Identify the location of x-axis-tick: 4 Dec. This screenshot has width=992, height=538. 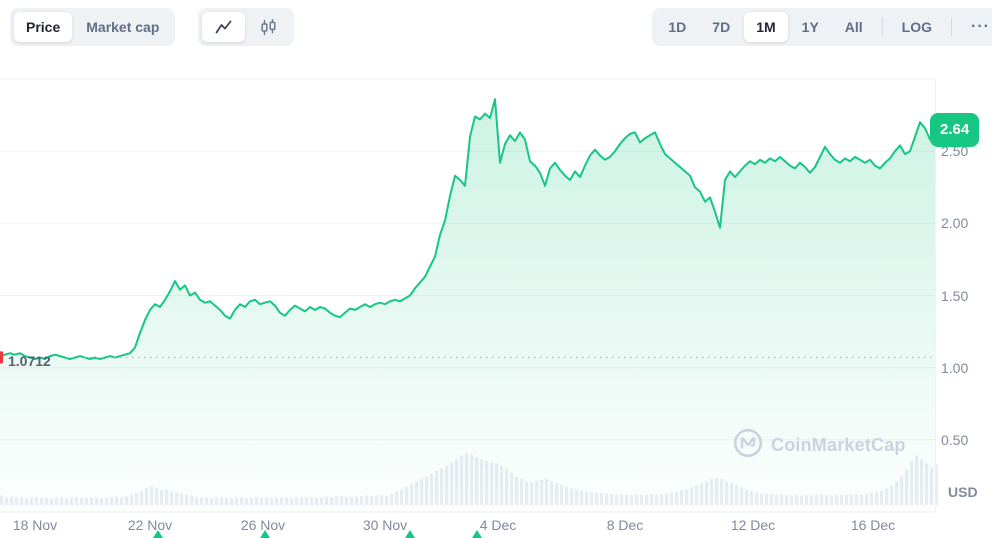
(498, 525).